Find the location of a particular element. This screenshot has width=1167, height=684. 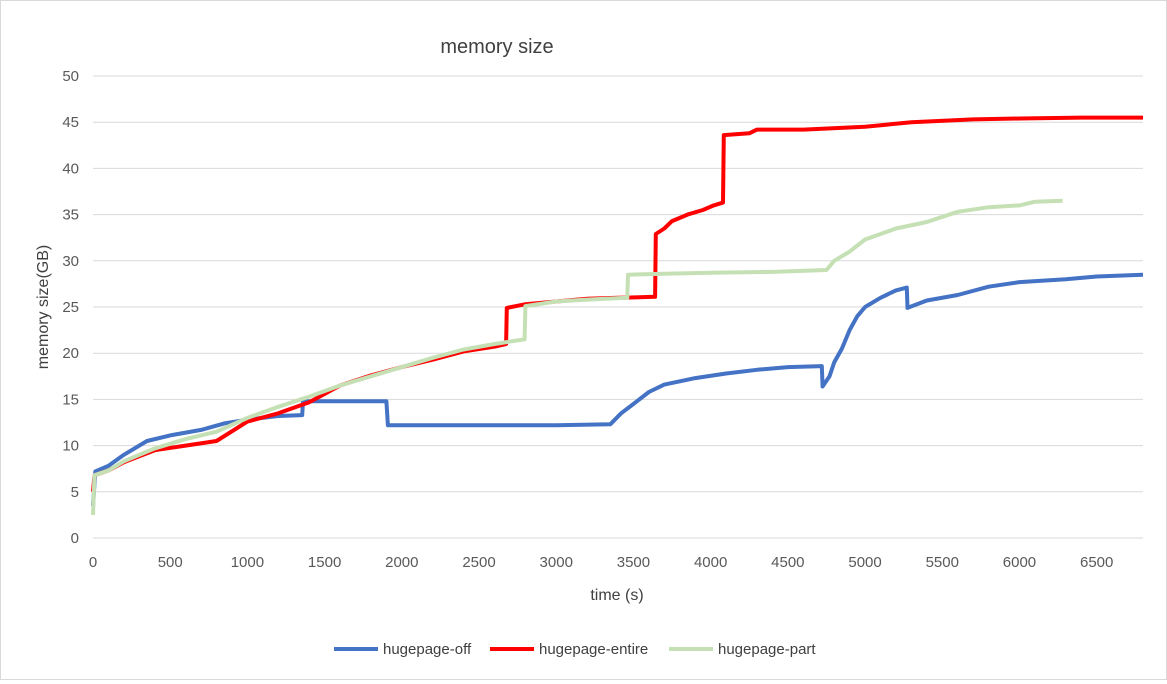

y-tick-labels: 0 5 10 15 20 25 30 35 40 45 50 is located at coordinates (70, 307).